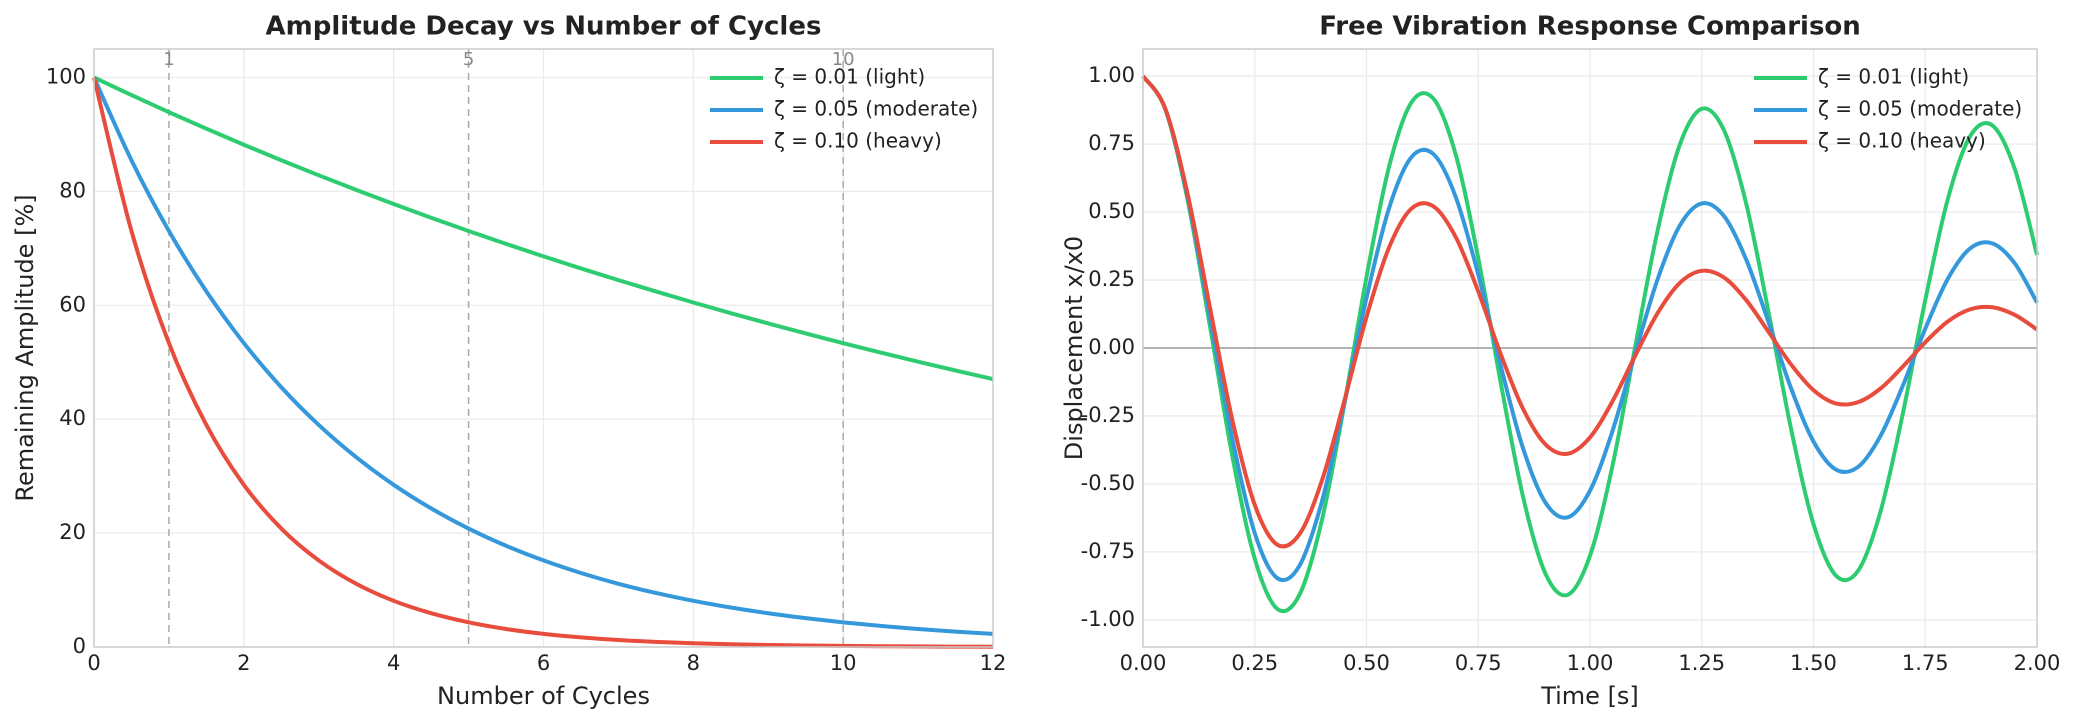 The width and height of the screenshot is (2073, 724). Describe the element at coordinates (1111, 279) in the screenshot. I see `y-tick-label: 0.25` at that location.